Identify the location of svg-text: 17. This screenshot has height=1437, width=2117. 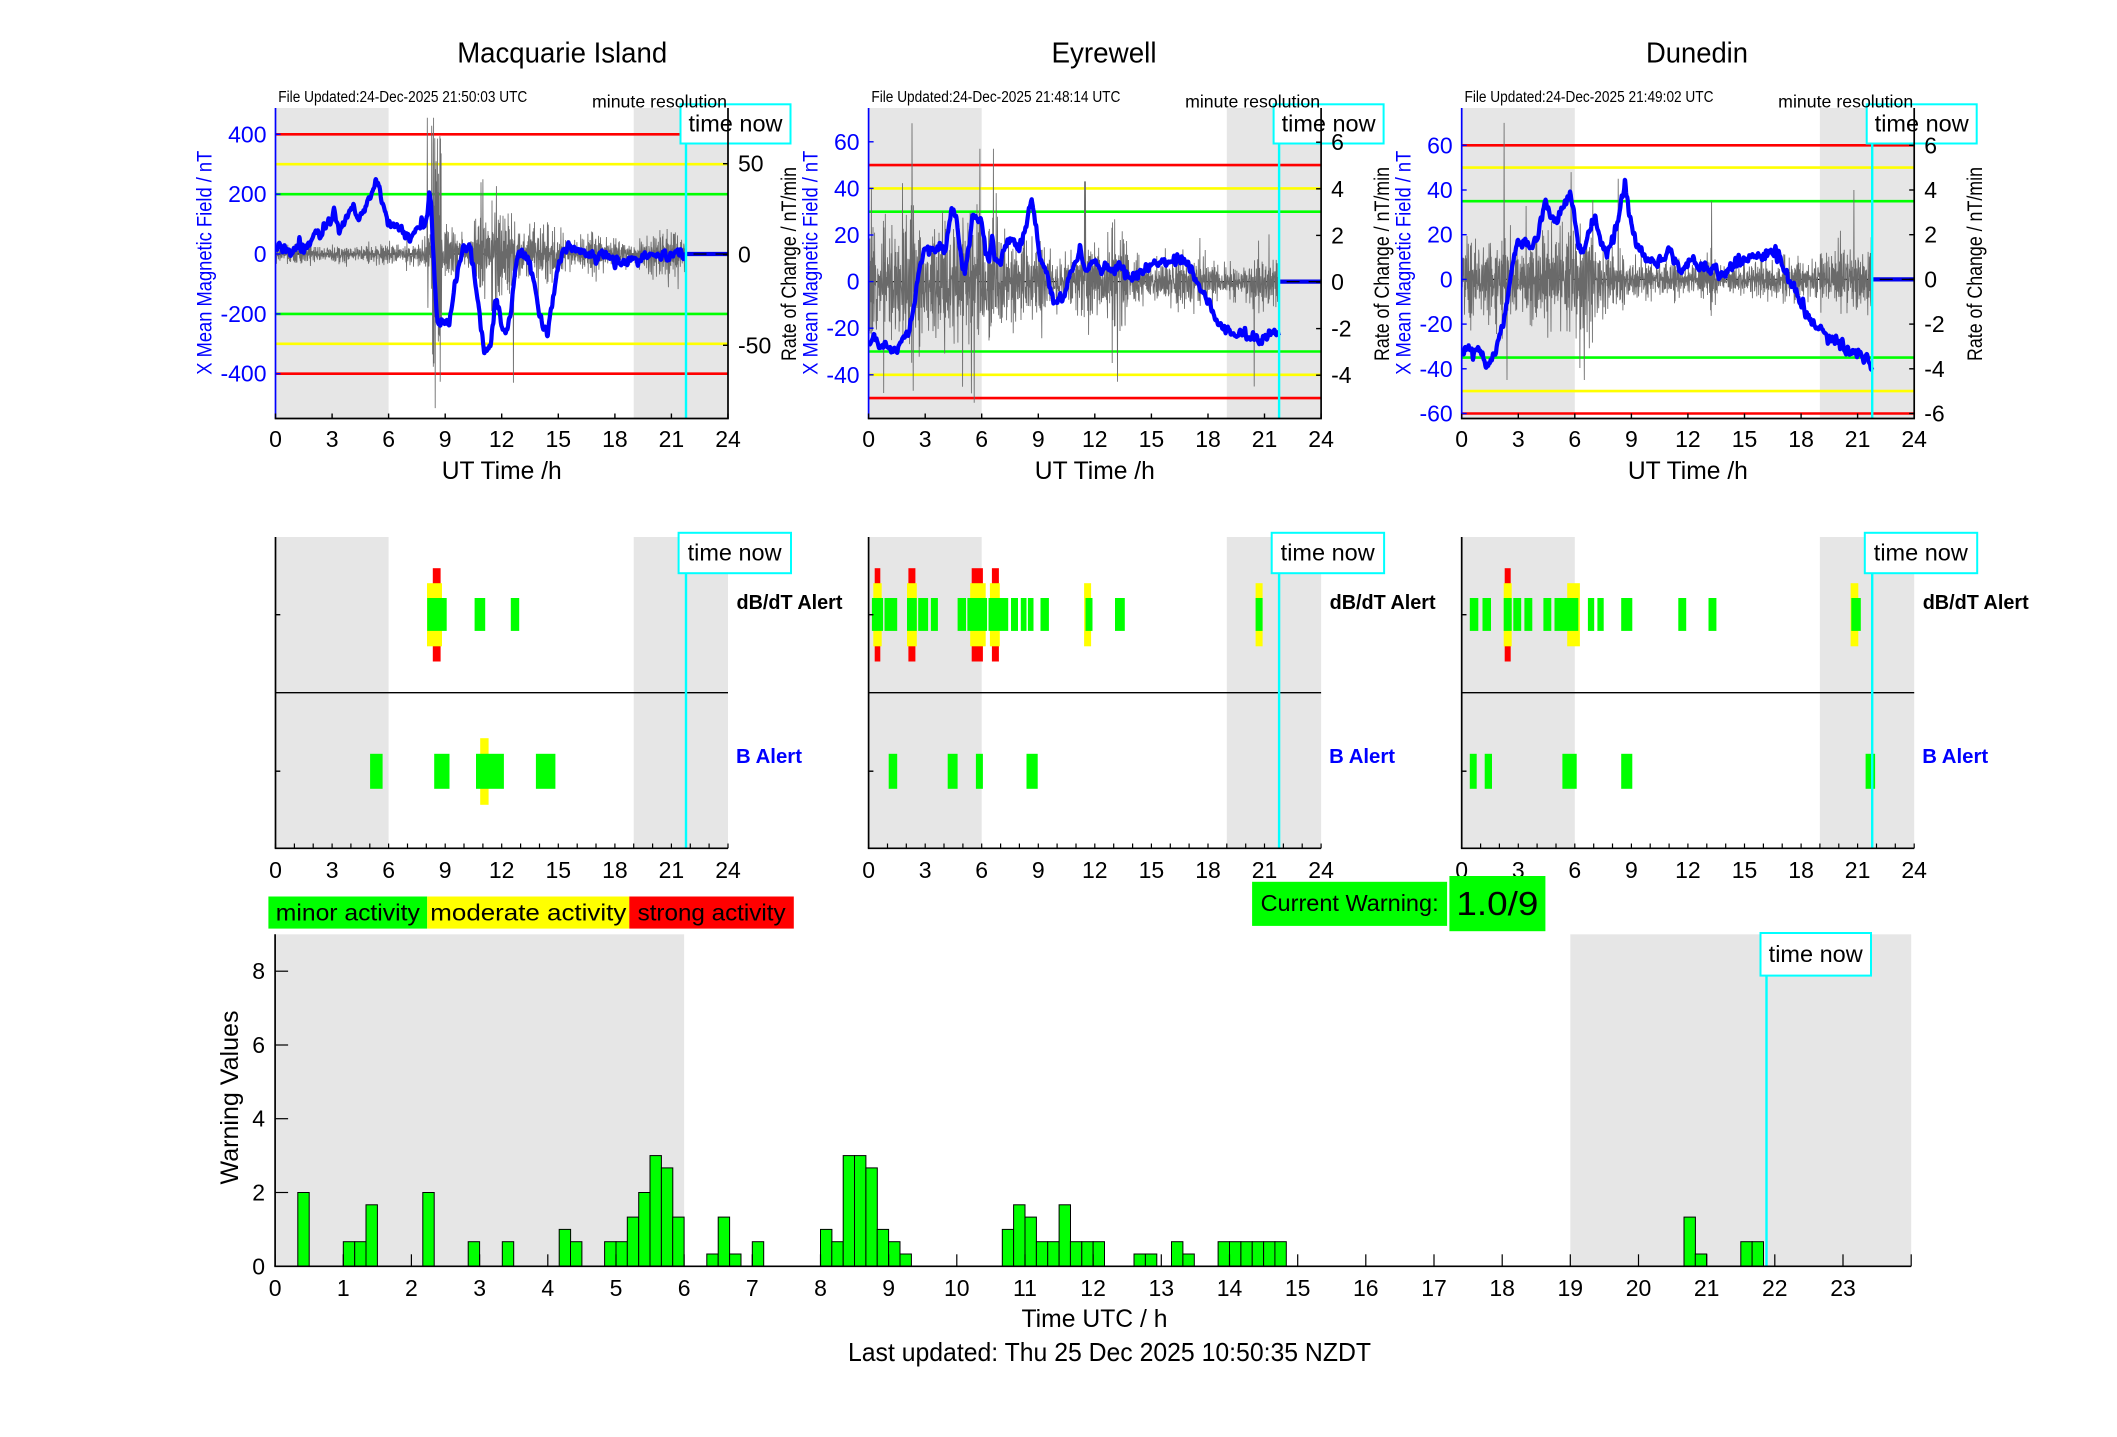
(1434, 1288).